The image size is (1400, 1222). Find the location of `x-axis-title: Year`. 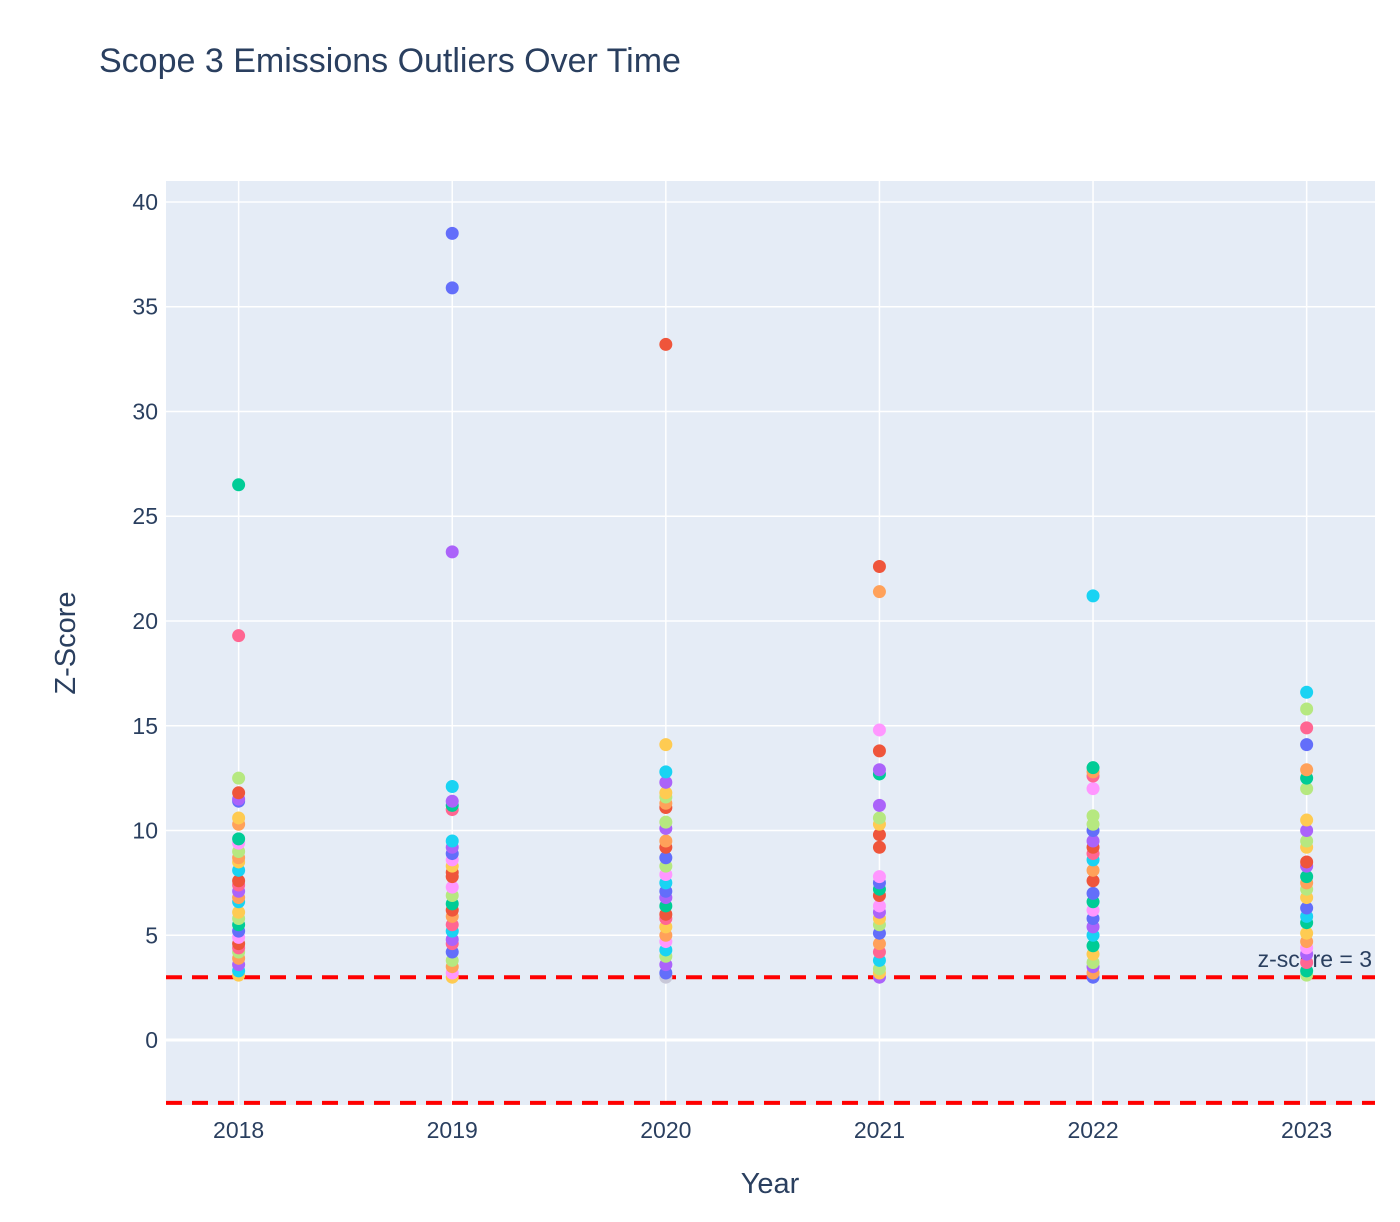

x-axis-title: Year is located at coordinates (770, 1184).